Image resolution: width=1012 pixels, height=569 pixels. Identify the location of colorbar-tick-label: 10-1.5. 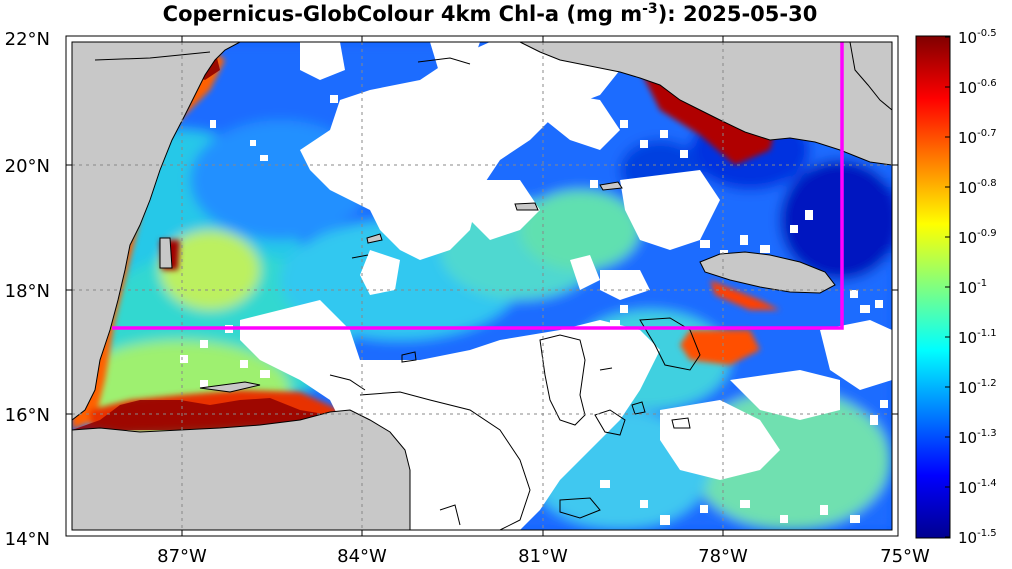
(977, 537).